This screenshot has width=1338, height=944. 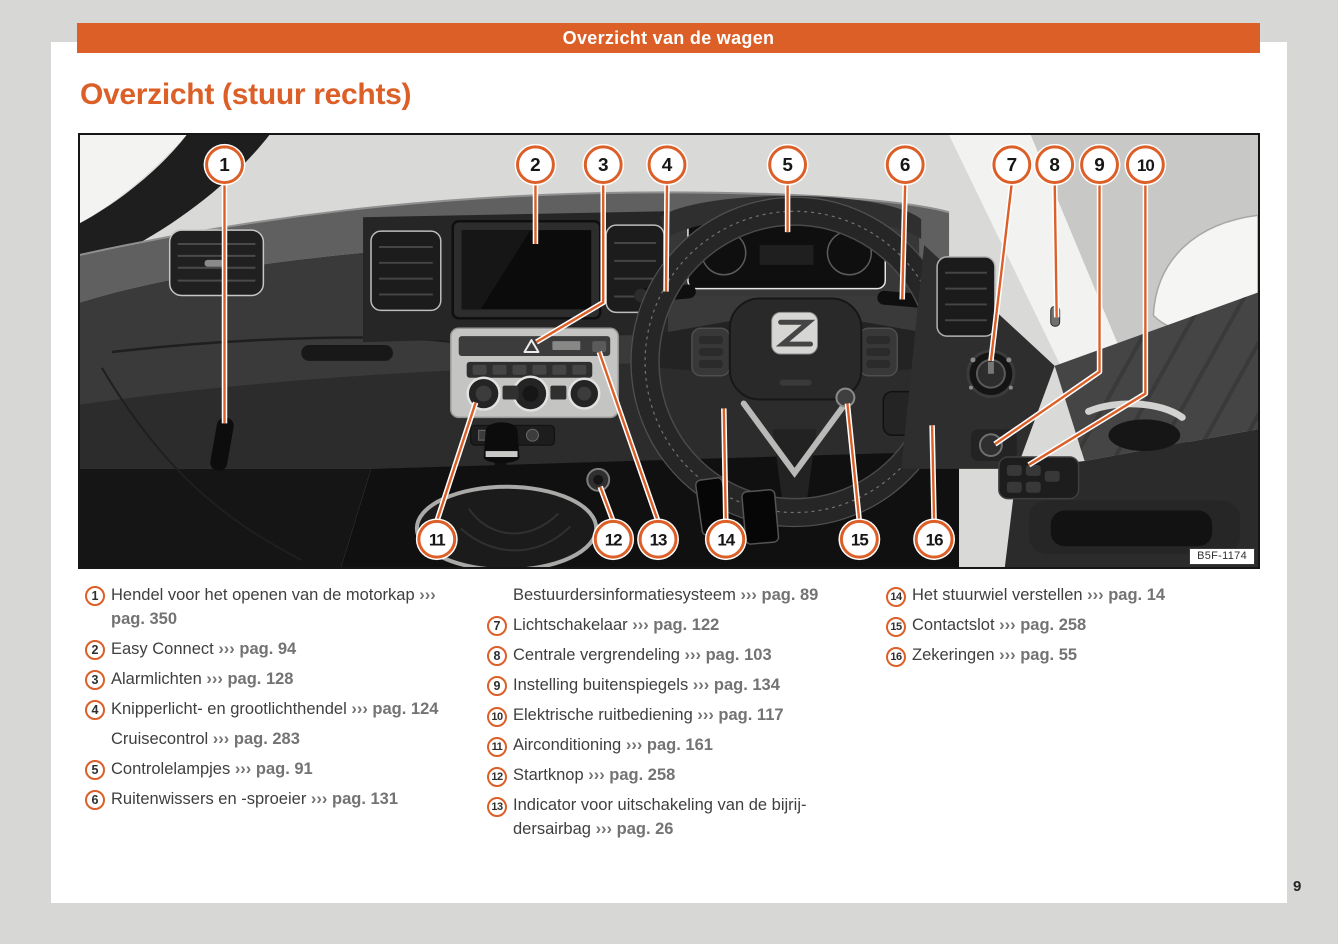 I want to click on page-reference: ››› pag. 258, so click(x=632, y=775).